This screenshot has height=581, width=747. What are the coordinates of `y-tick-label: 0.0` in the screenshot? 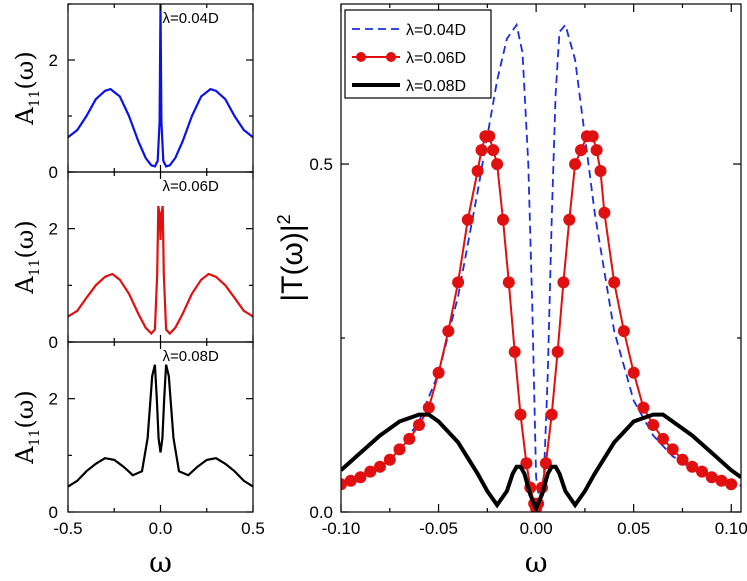 It's located at (321, 512).